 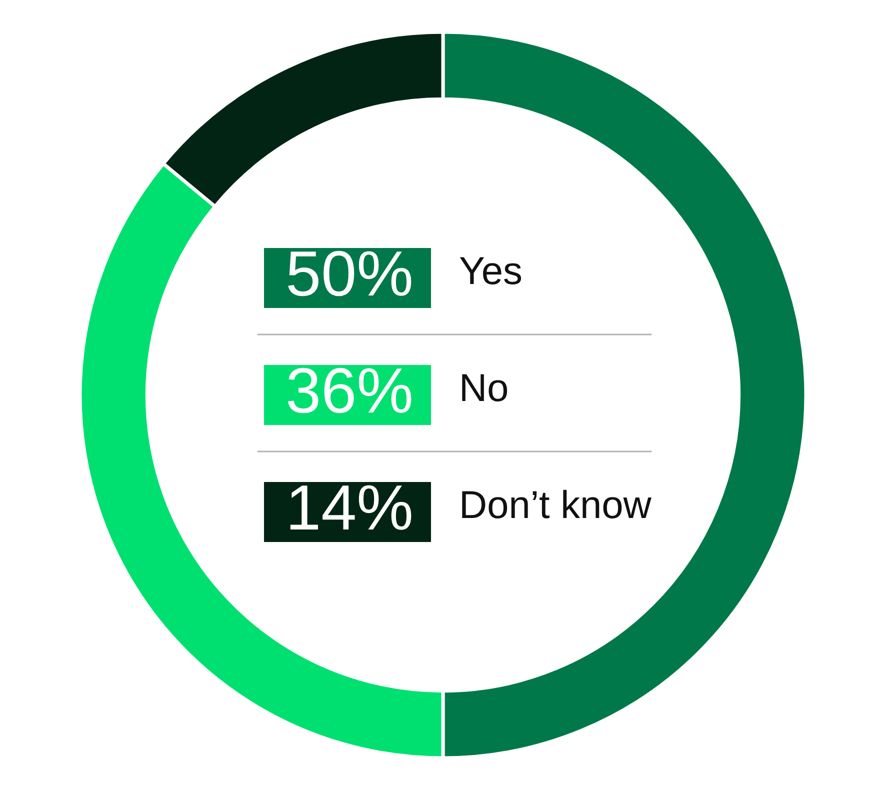 What do you see at coordinates (491, 270) in the screenshot?
I see `legend-label: Yes` at bounding box center [491, 270].